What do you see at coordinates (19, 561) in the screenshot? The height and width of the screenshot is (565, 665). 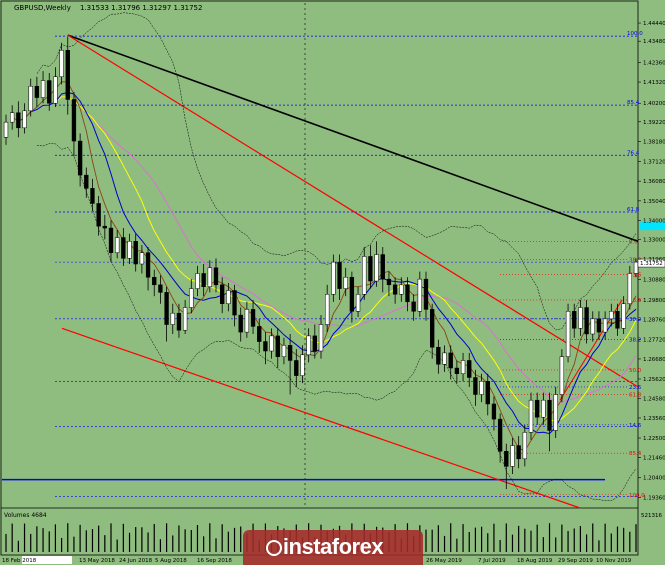 I see `time-axis-label: 18 Feb 2018` at bounding box center [19, 561].